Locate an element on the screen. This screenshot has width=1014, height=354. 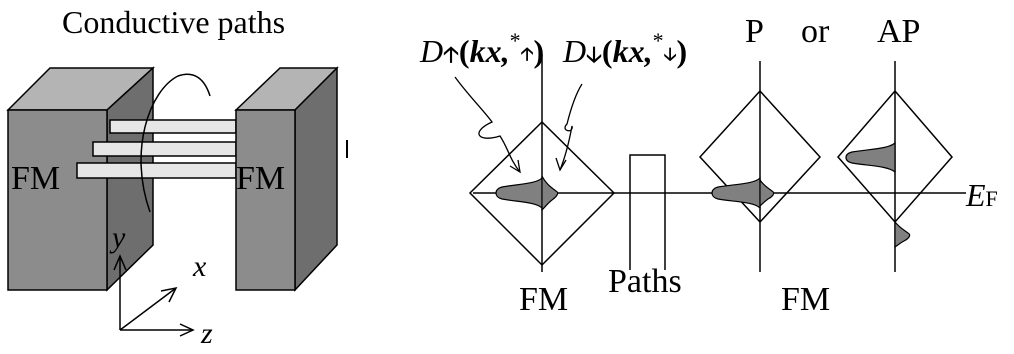
dos-down-star: * is located at coordinates (658, 40).